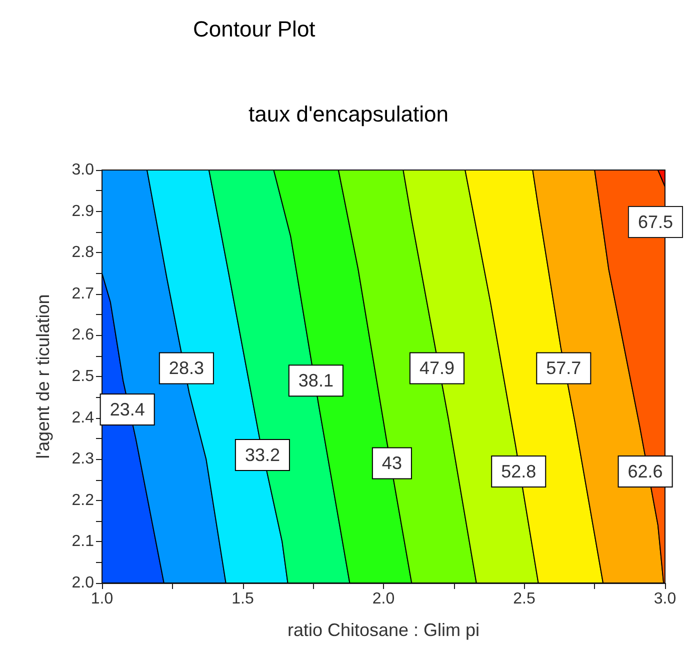  What do you see at coordinates (83, 376) in the screenshot?
I see `y-tick-label: 2.5` at bounding box center [83, 376].